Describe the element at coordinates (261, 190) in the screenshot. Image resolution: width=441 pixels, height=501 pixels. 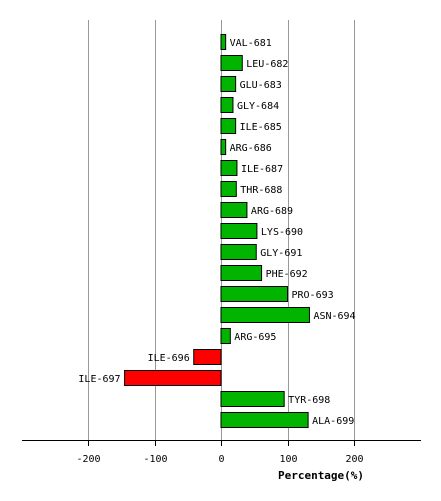
I see `bar-label-thr-688: THR-688` at that location.